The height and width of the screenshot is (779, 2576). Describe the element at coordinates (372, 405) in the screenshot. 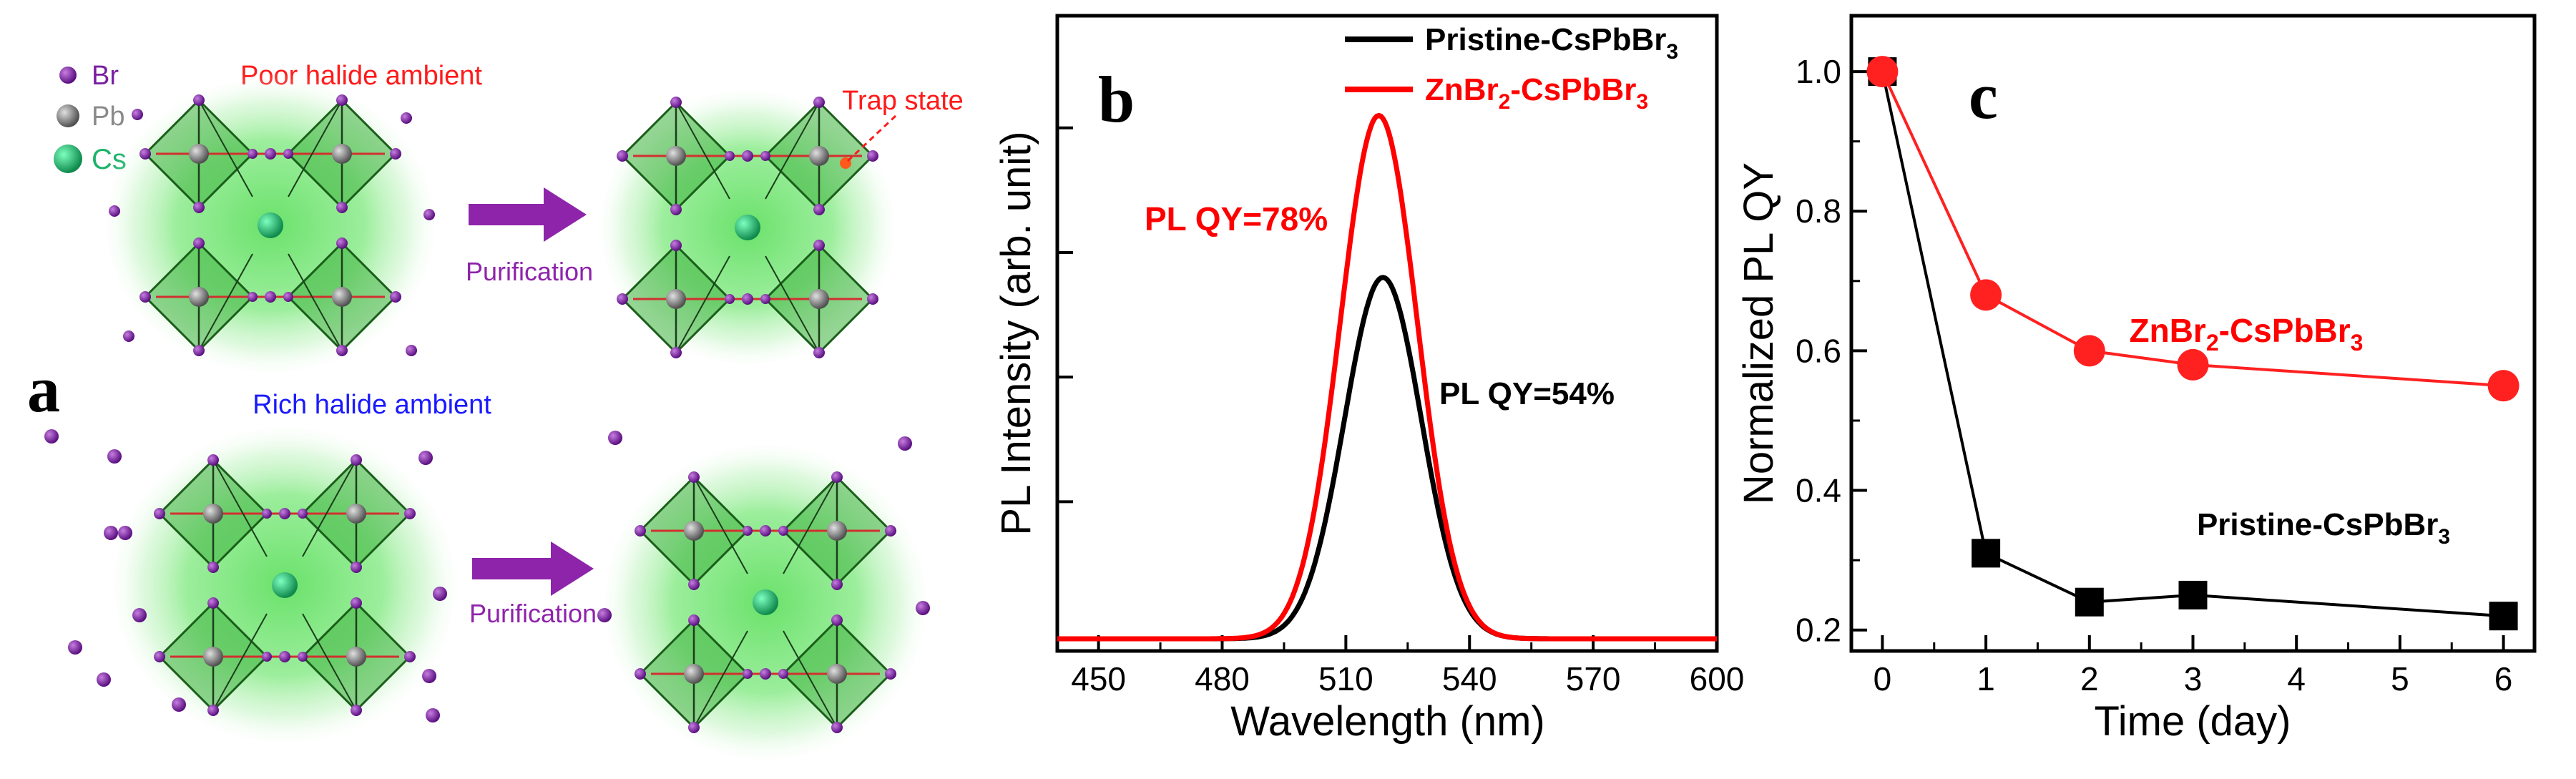

I see `rich-halide-title: Rich halide ambient` at that location.